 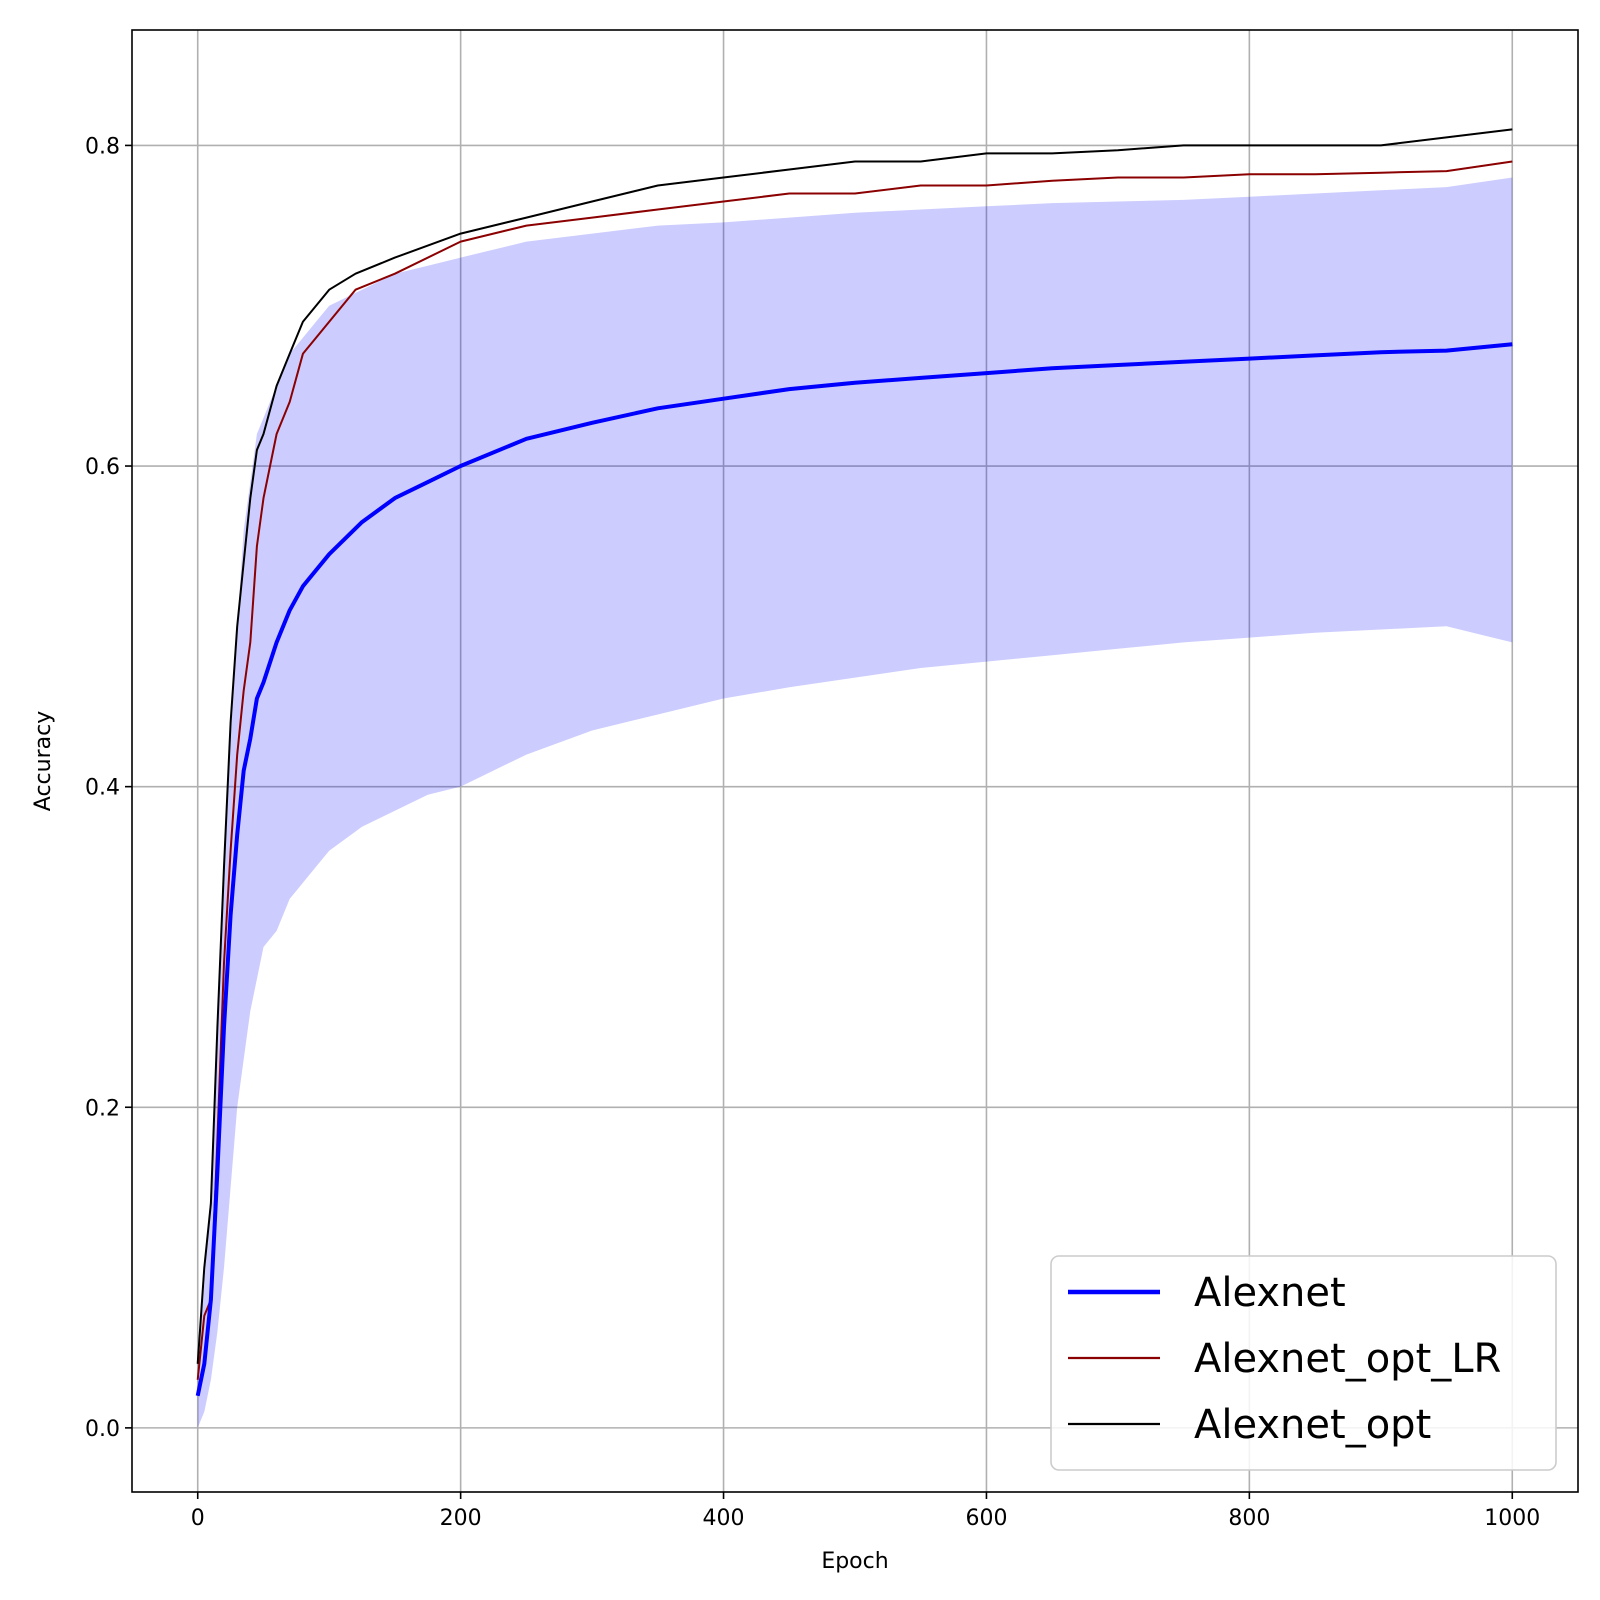 I want to click on legend-items: Alexnet Alexnet_opt_LR Alexnet_opt, so click(x=1284, y=1359).